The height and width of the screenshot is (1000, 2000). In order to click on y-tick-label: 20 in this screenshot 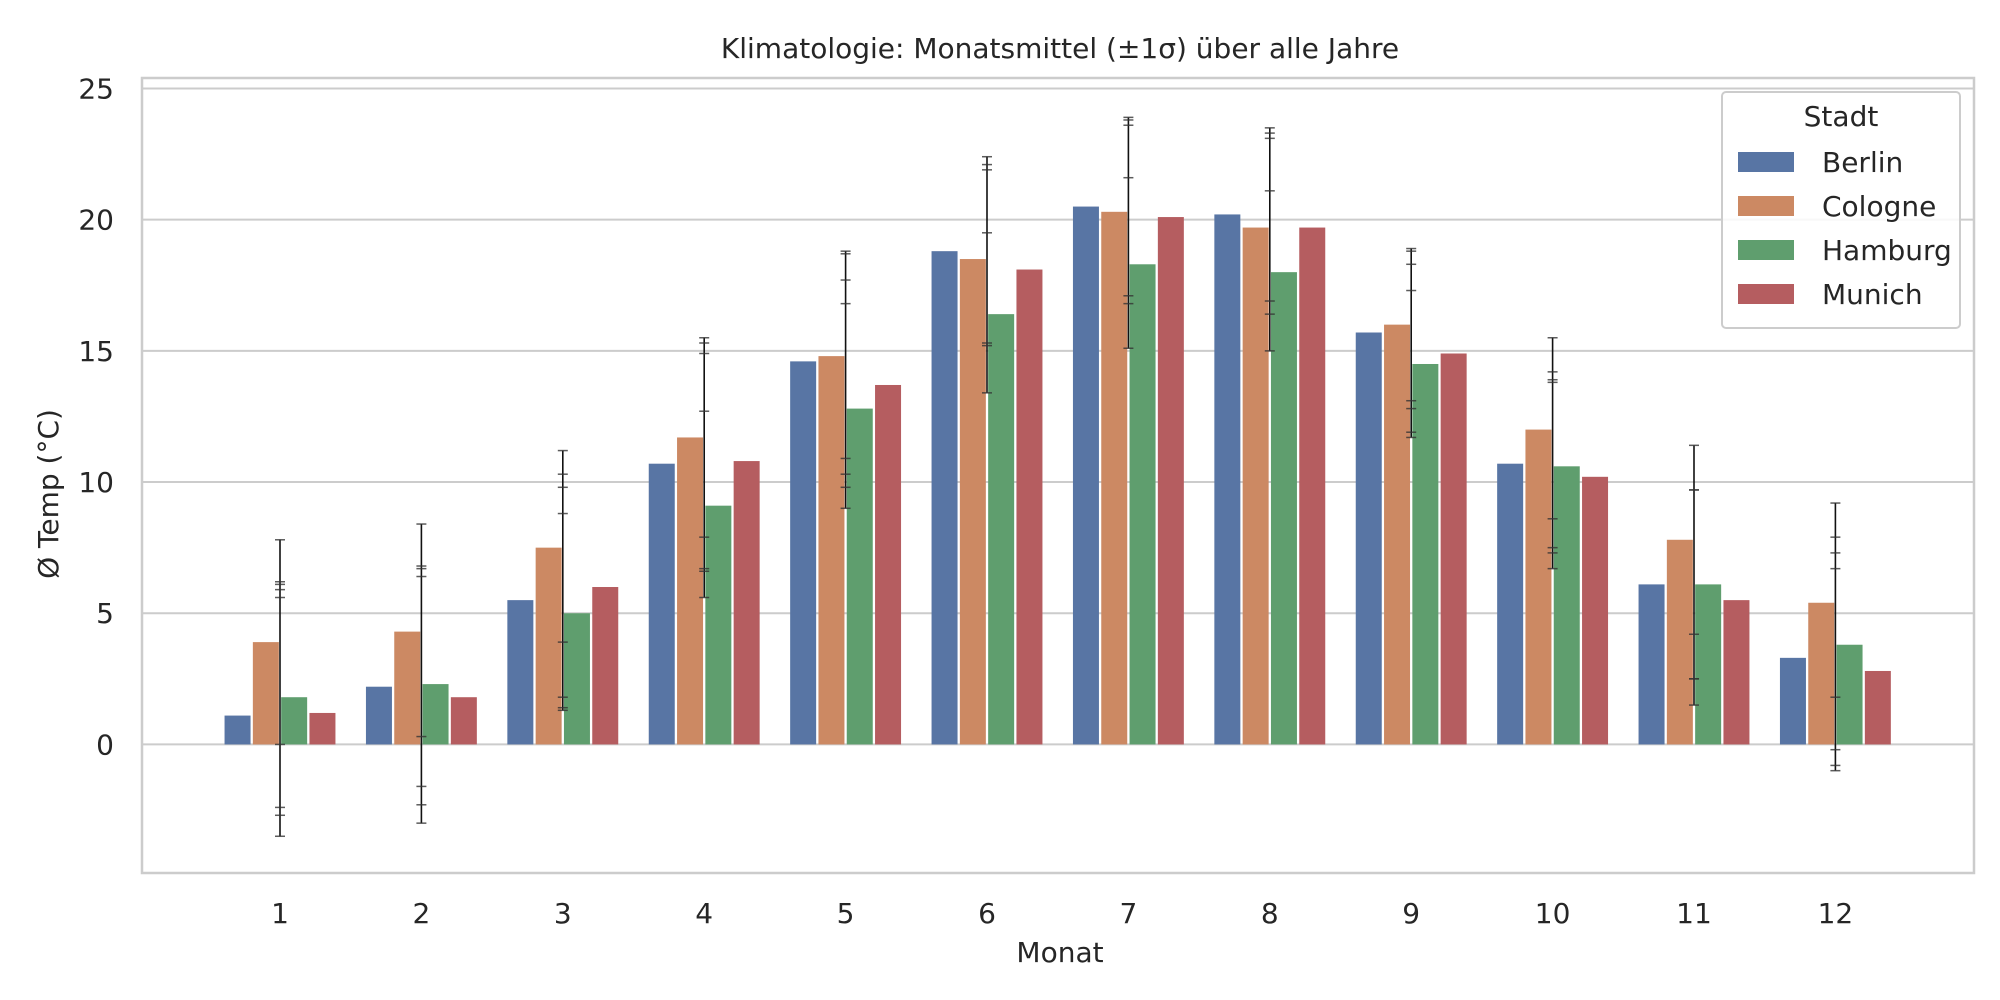, I will do `click(96, 220)`.